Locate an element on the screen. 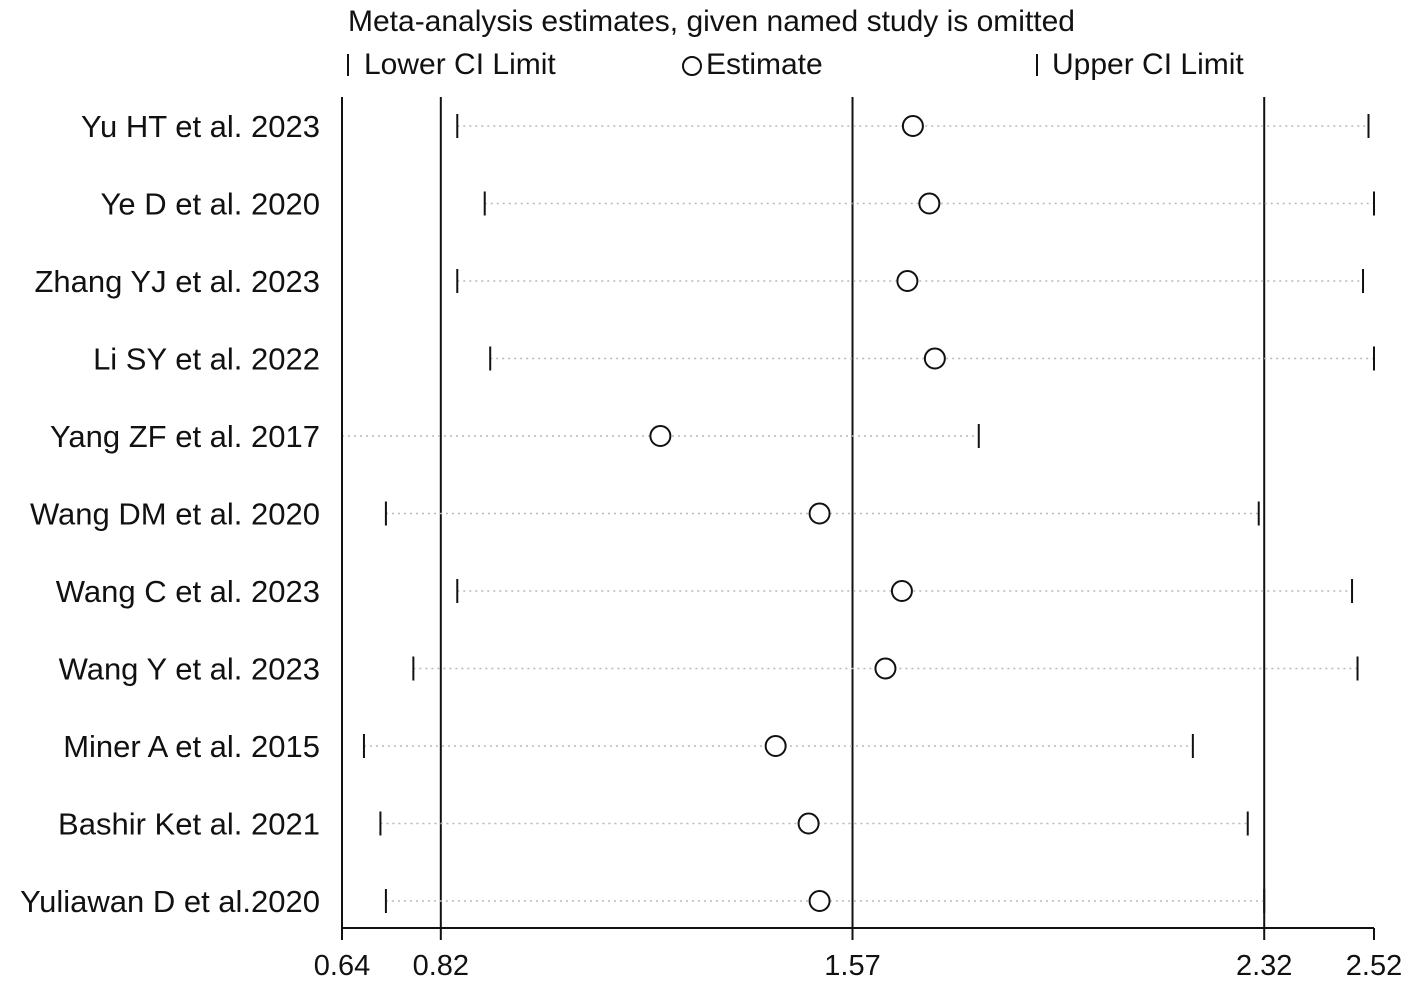  study-row: Wang Y et al. 2023 is located at coordinates (709, 669).